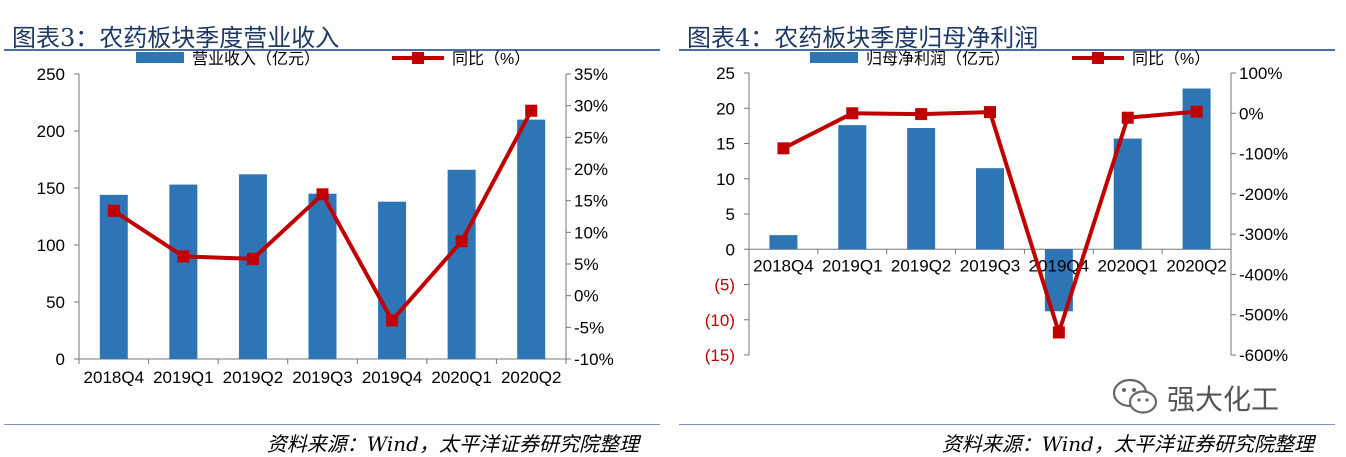  Describe the element at coordinates (724, 285) in the screenshot. I see `left-axis-tick-label: (5)` at that location.